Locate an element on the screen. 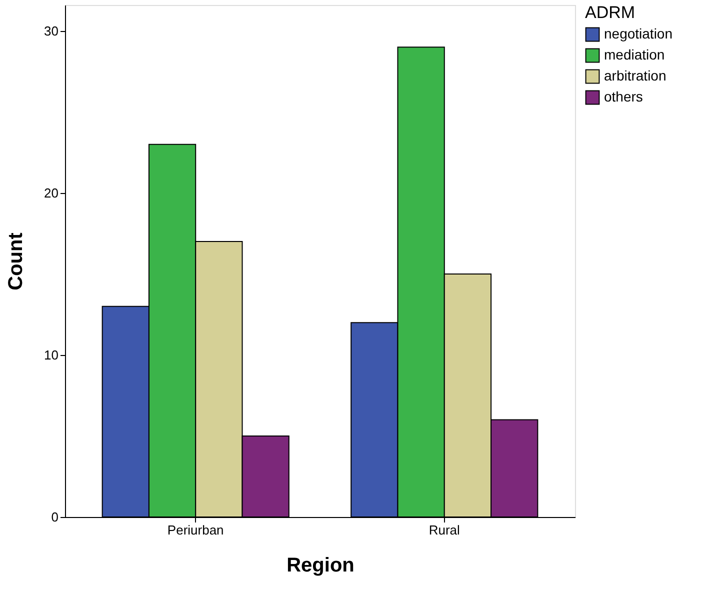  x-tick-label: Rural is located at coordinates (444, 530).